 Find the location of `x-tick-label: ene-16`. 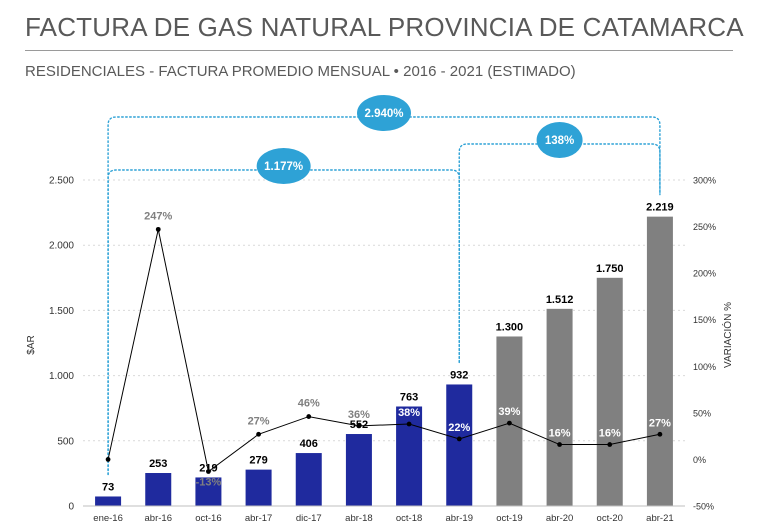

x-tick-label: ene-16 is located at coordinates (108, 518).